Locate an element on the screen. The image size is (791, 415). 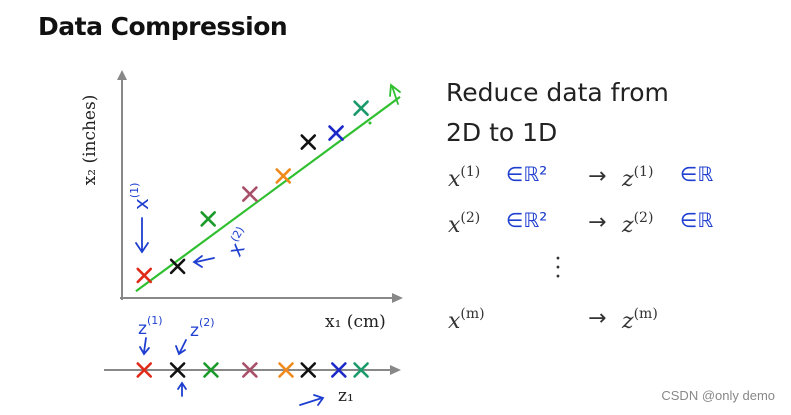
z2-note: z(2) is located at coordinates (202, 328).